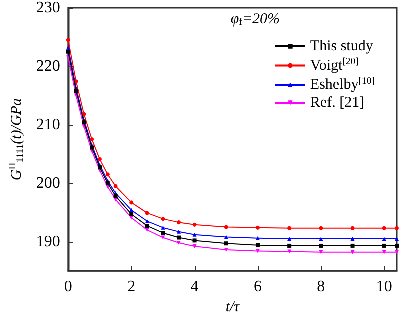 The image size is (400, 320). Describe the element at coordinates (68, 287) in the screenshot. I see `x-tick-label: 0` at that location.